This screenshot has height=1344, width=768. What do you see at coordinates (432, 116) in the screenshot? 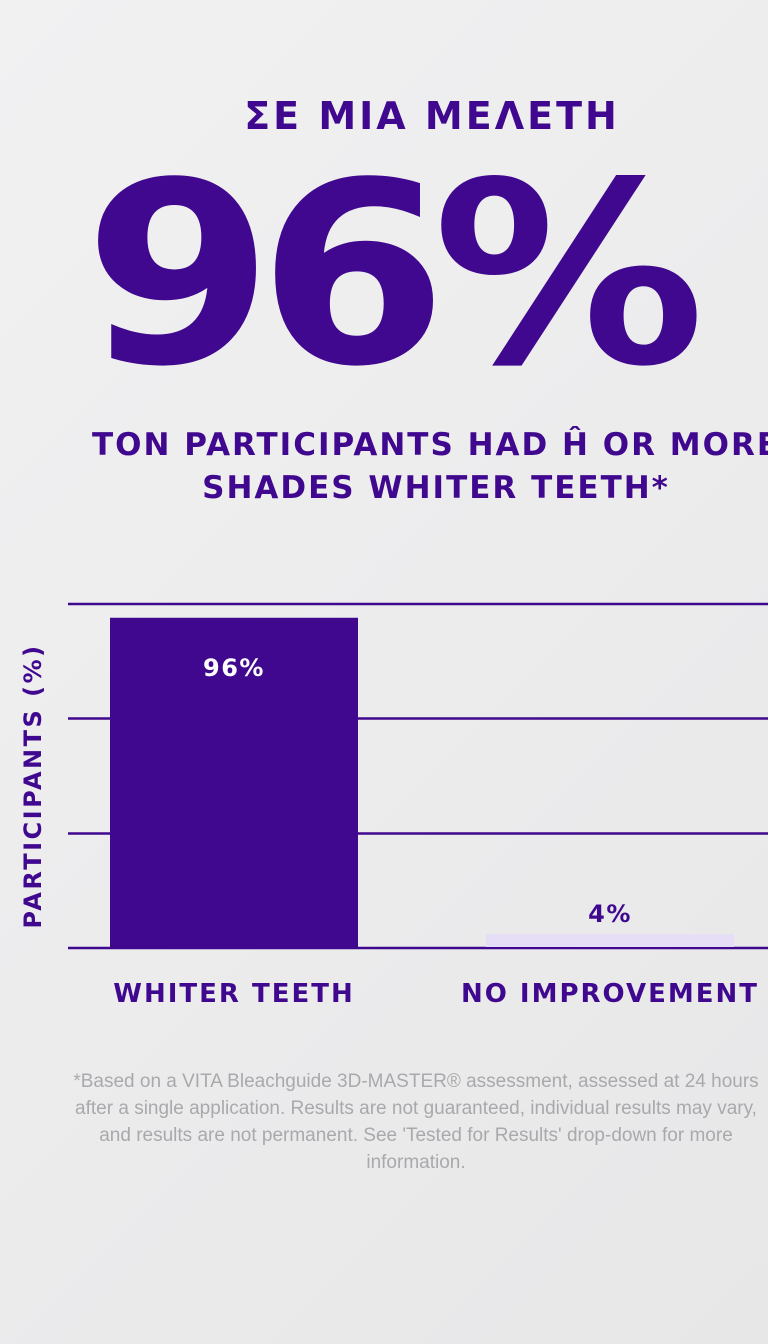
I see `eyebrow-heading: ΣΕ ΜΙΑ ΜΕΛΕΤΗ` at bounding box center [432, 116].